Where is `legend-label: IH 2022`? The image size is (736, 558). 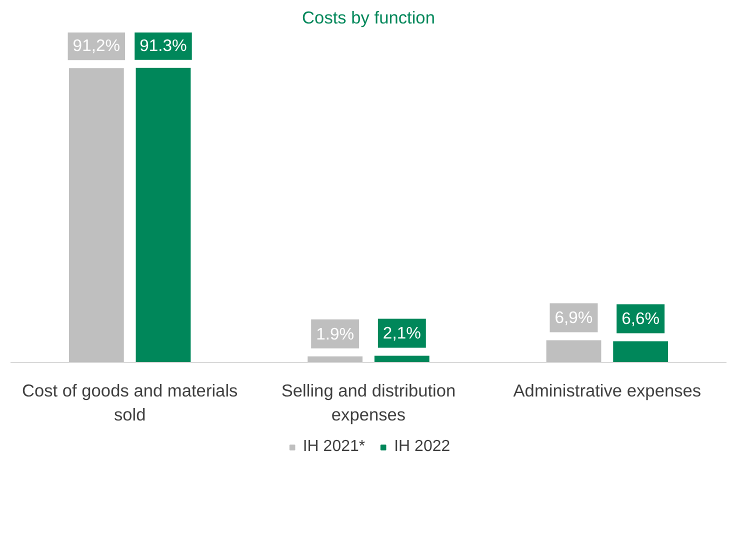 legend-label: IH 2022 is located at coordinates (422, 447).